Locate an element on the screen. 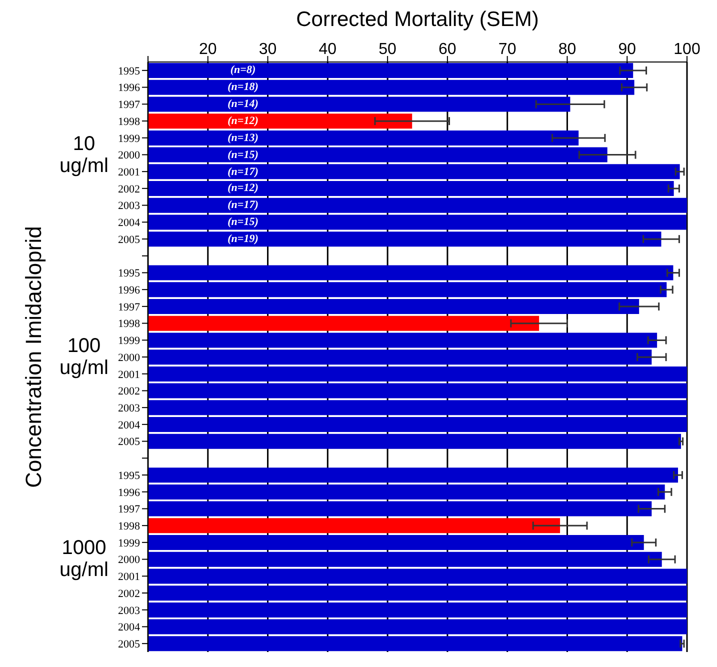 The width and height of the screenshot is (717, 667). x-tick-label: 30 is located at coordinates (267, 49).